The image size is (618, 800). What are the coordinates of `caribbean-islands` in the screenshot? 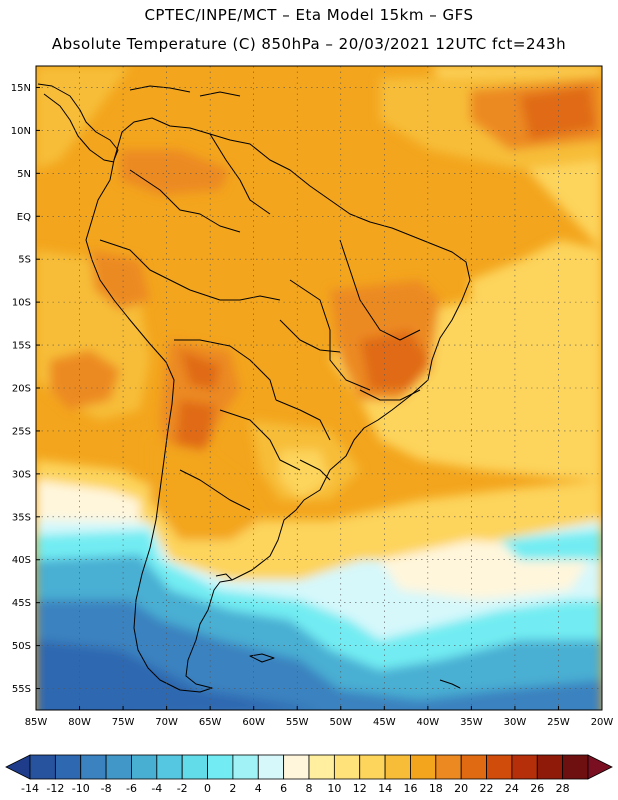 It's located at (160, 89).